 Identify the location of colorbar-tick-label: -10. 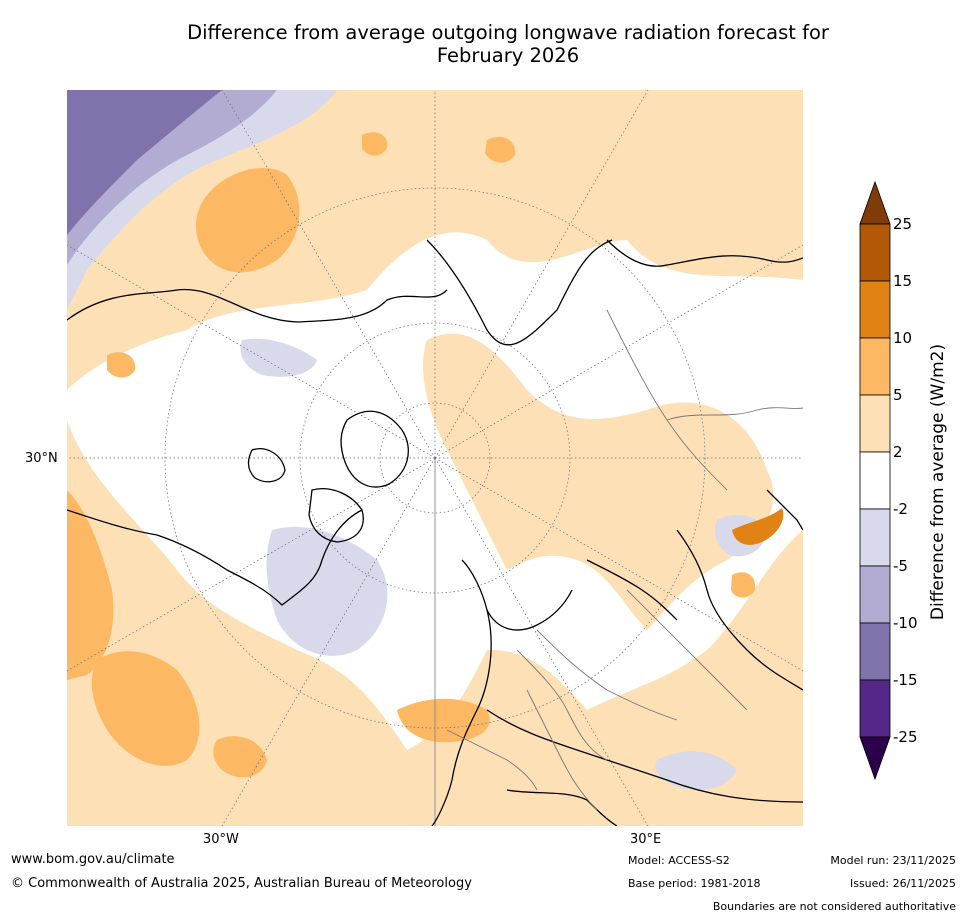
(905, 623).